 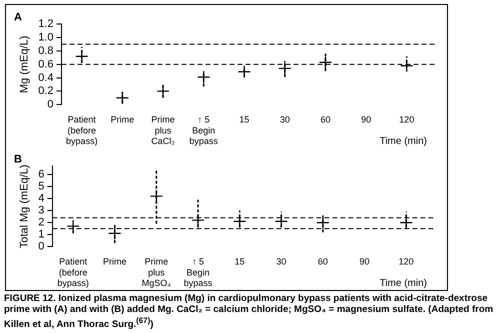 What do you see at coordinates (46, 78) in the screenshot?
I see `y-tick-label: 0.4` at bounding box center [46, 78].